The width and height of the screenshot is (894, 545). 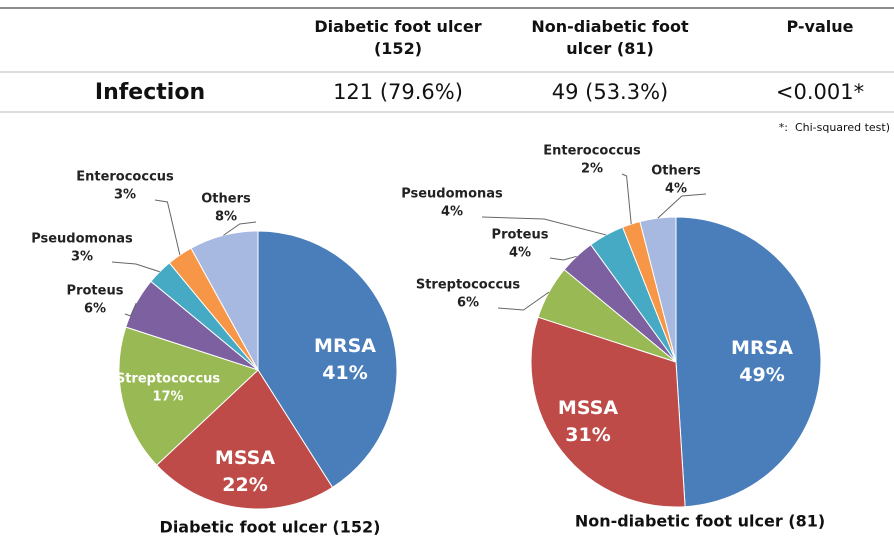 What do you see at coordinates (820, 26) in the screenshot?
I see `column-header: P-value` at bounding box center [820, 26].